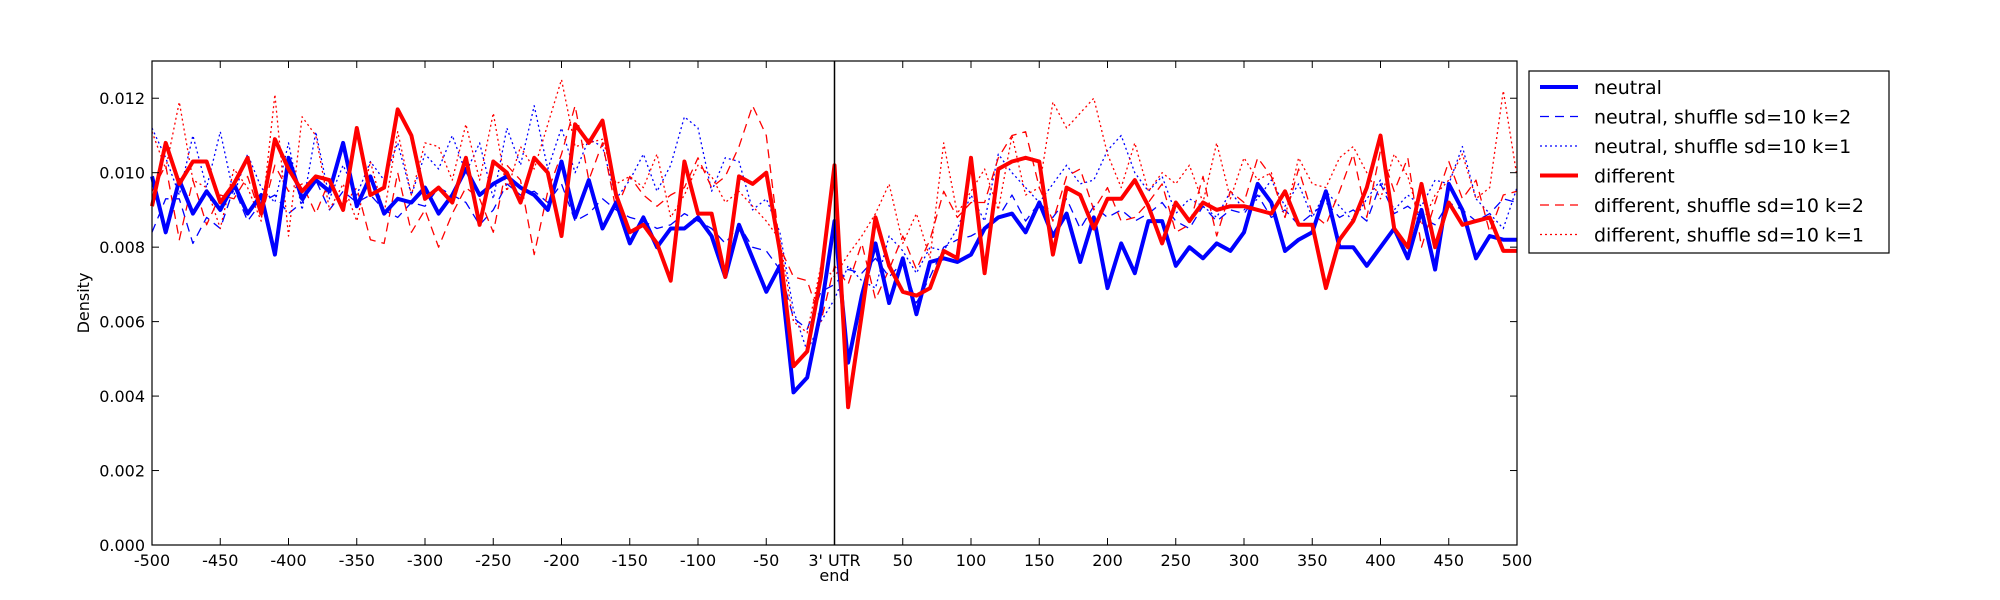  I want to click on x-tick-label: -100, so click(698, 560).